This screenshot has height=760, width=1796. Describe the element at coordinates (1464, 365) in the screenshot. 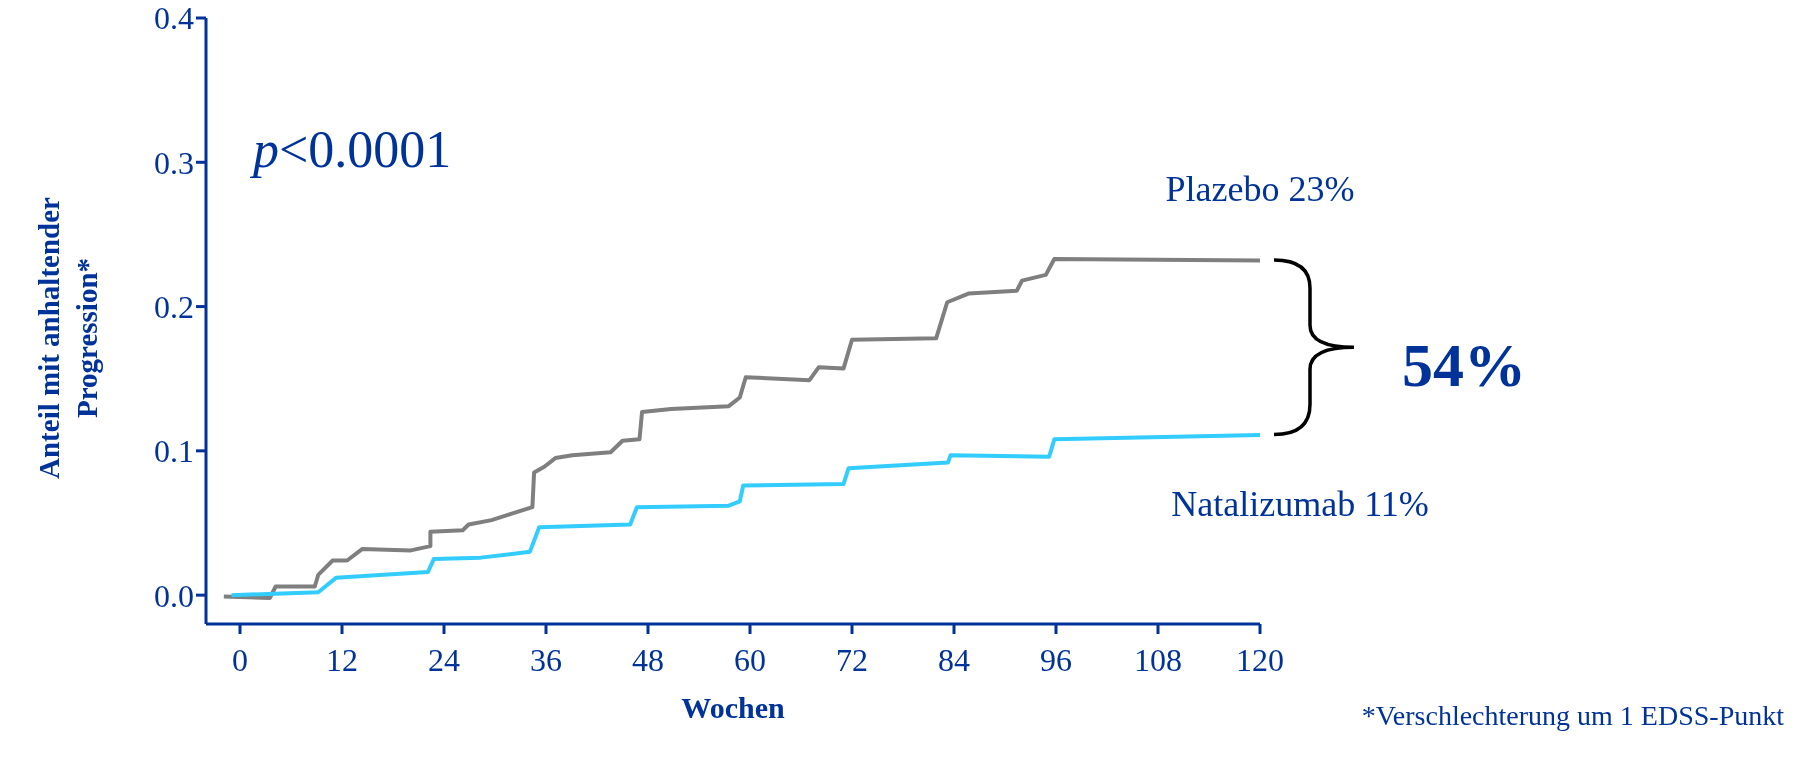

I see `text: 54%` at that location.